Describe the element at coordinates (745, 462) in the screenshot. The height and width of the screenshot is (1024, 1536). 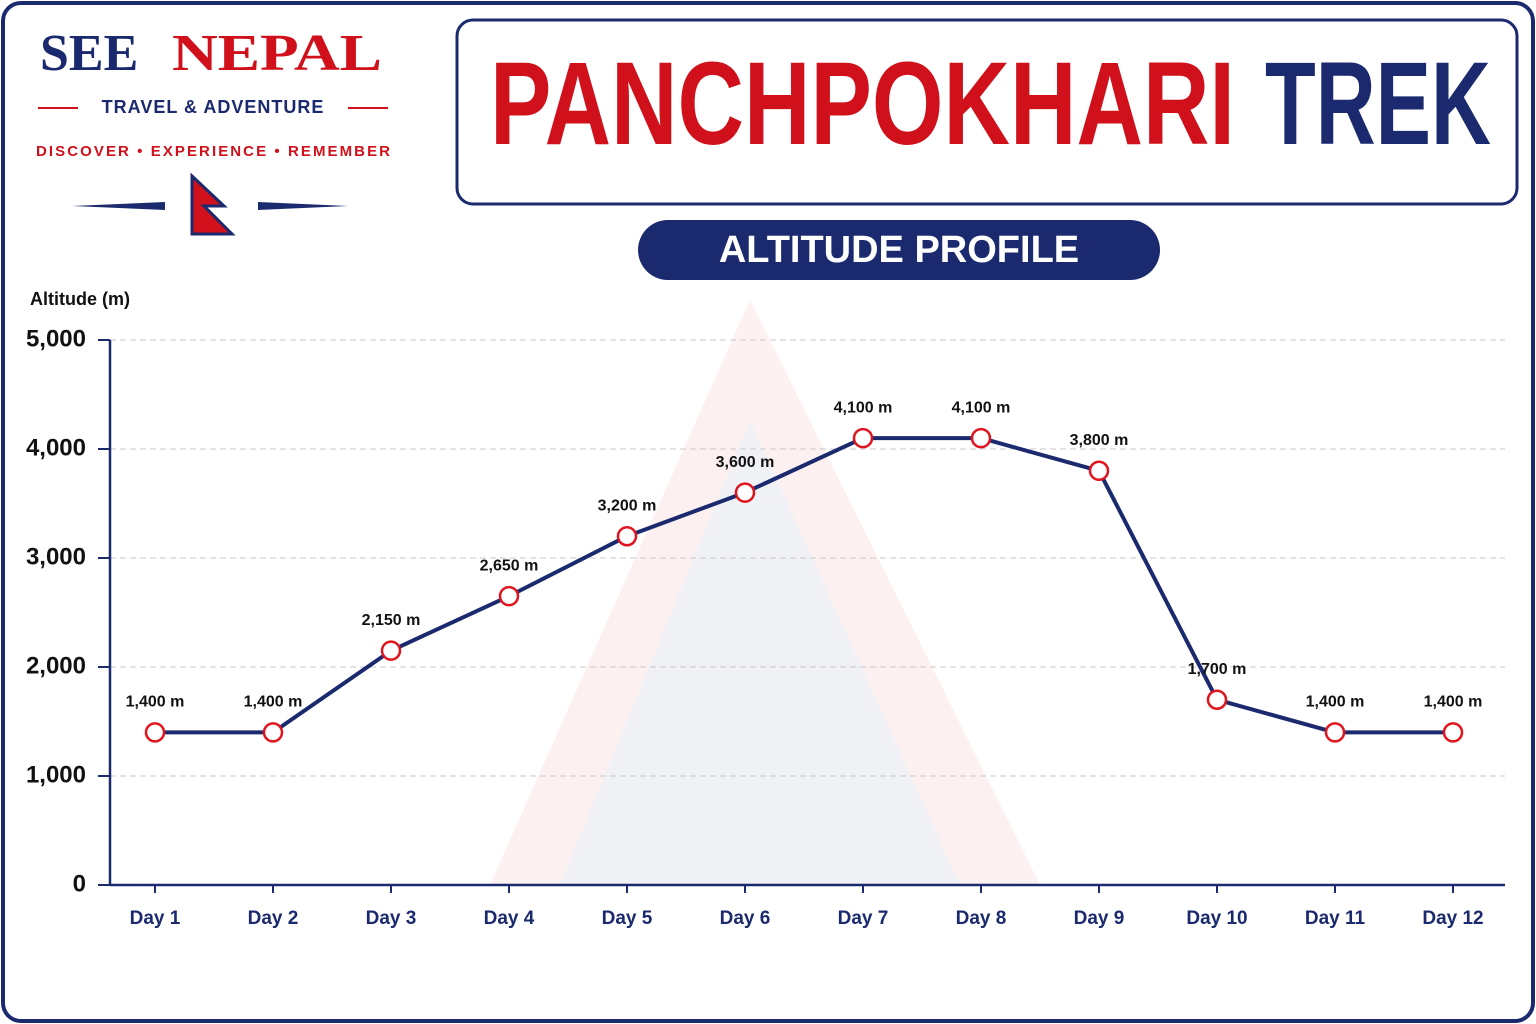
I see `value-label: 3,600 m` at that location.